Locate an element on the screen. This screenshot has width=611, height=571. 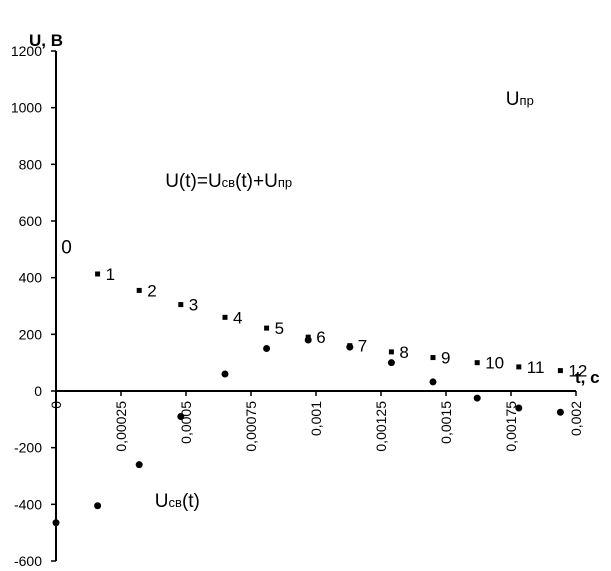
y-tick-label: 200 is located at coordinates (31, 334).